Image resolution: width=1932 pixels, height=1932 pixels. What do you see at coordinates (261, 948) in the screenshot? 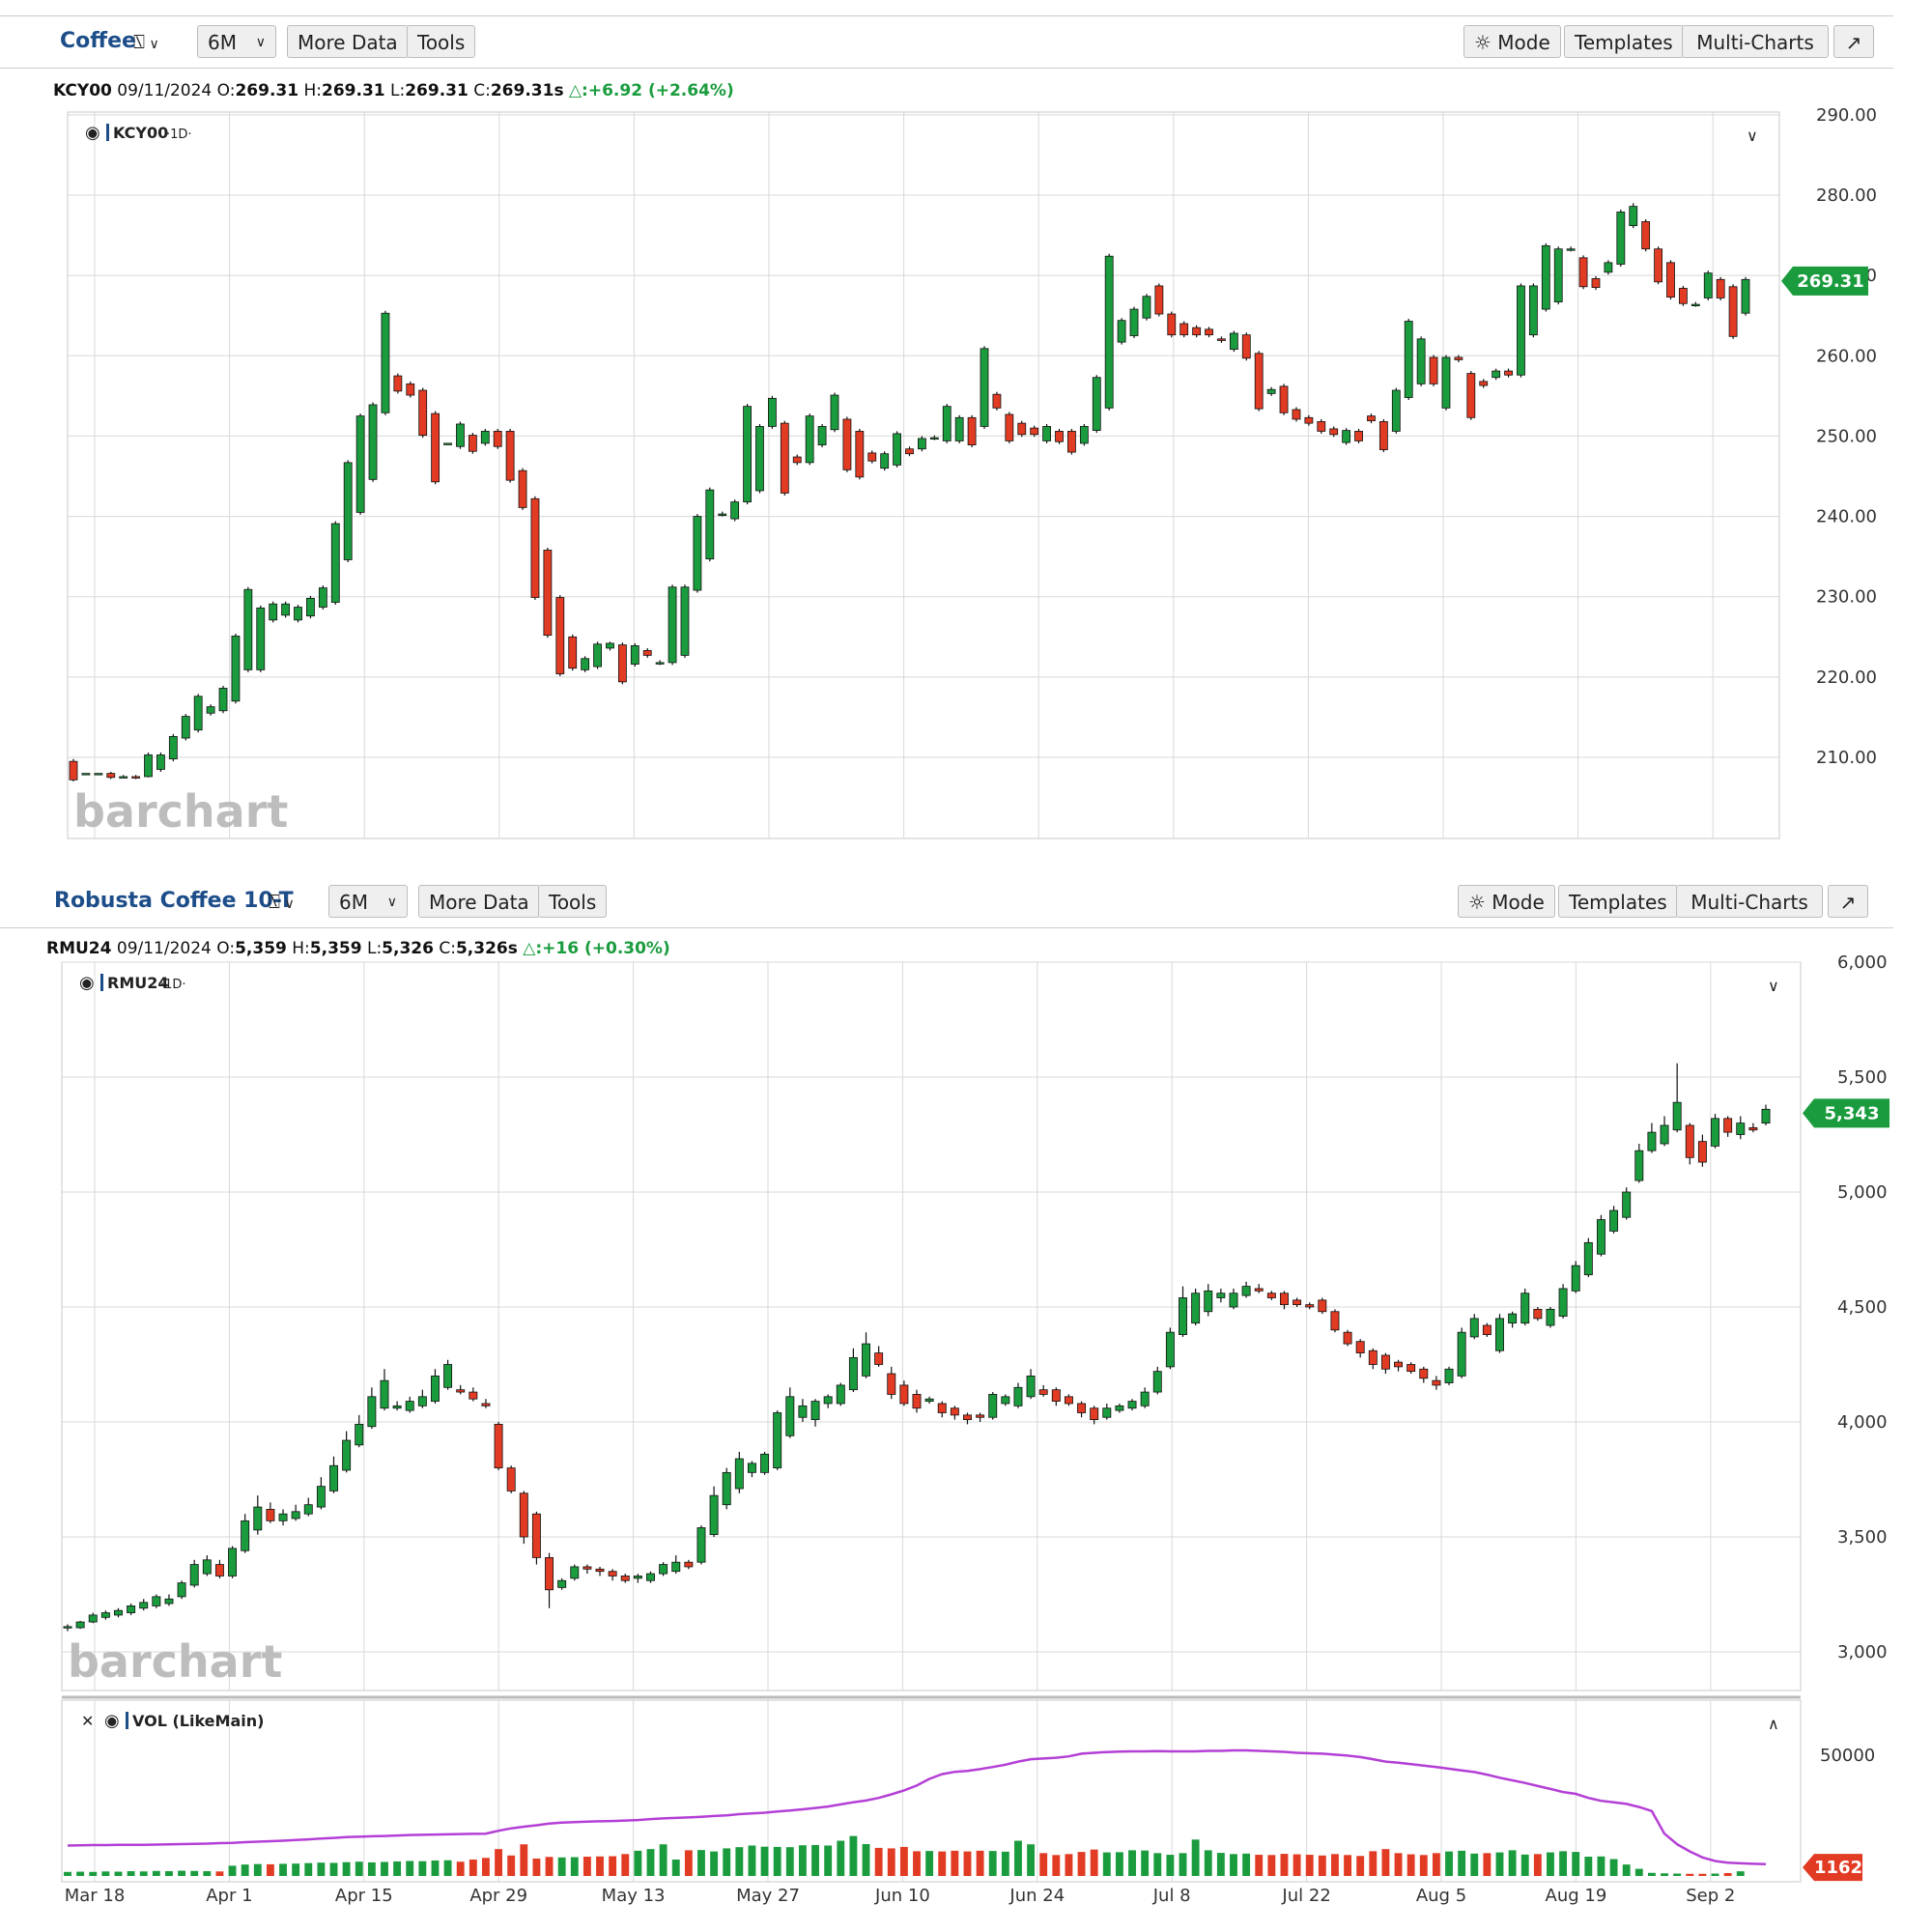
I see `quote-open: 5,359` at bounding box center [261, 948].